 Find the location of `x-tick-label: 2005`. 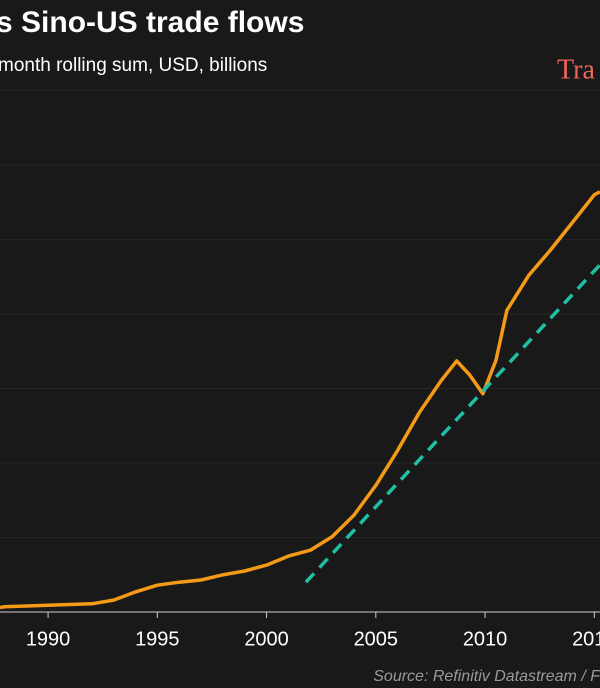

x-tick-label: 2005 is located at coordinates (376, 639).